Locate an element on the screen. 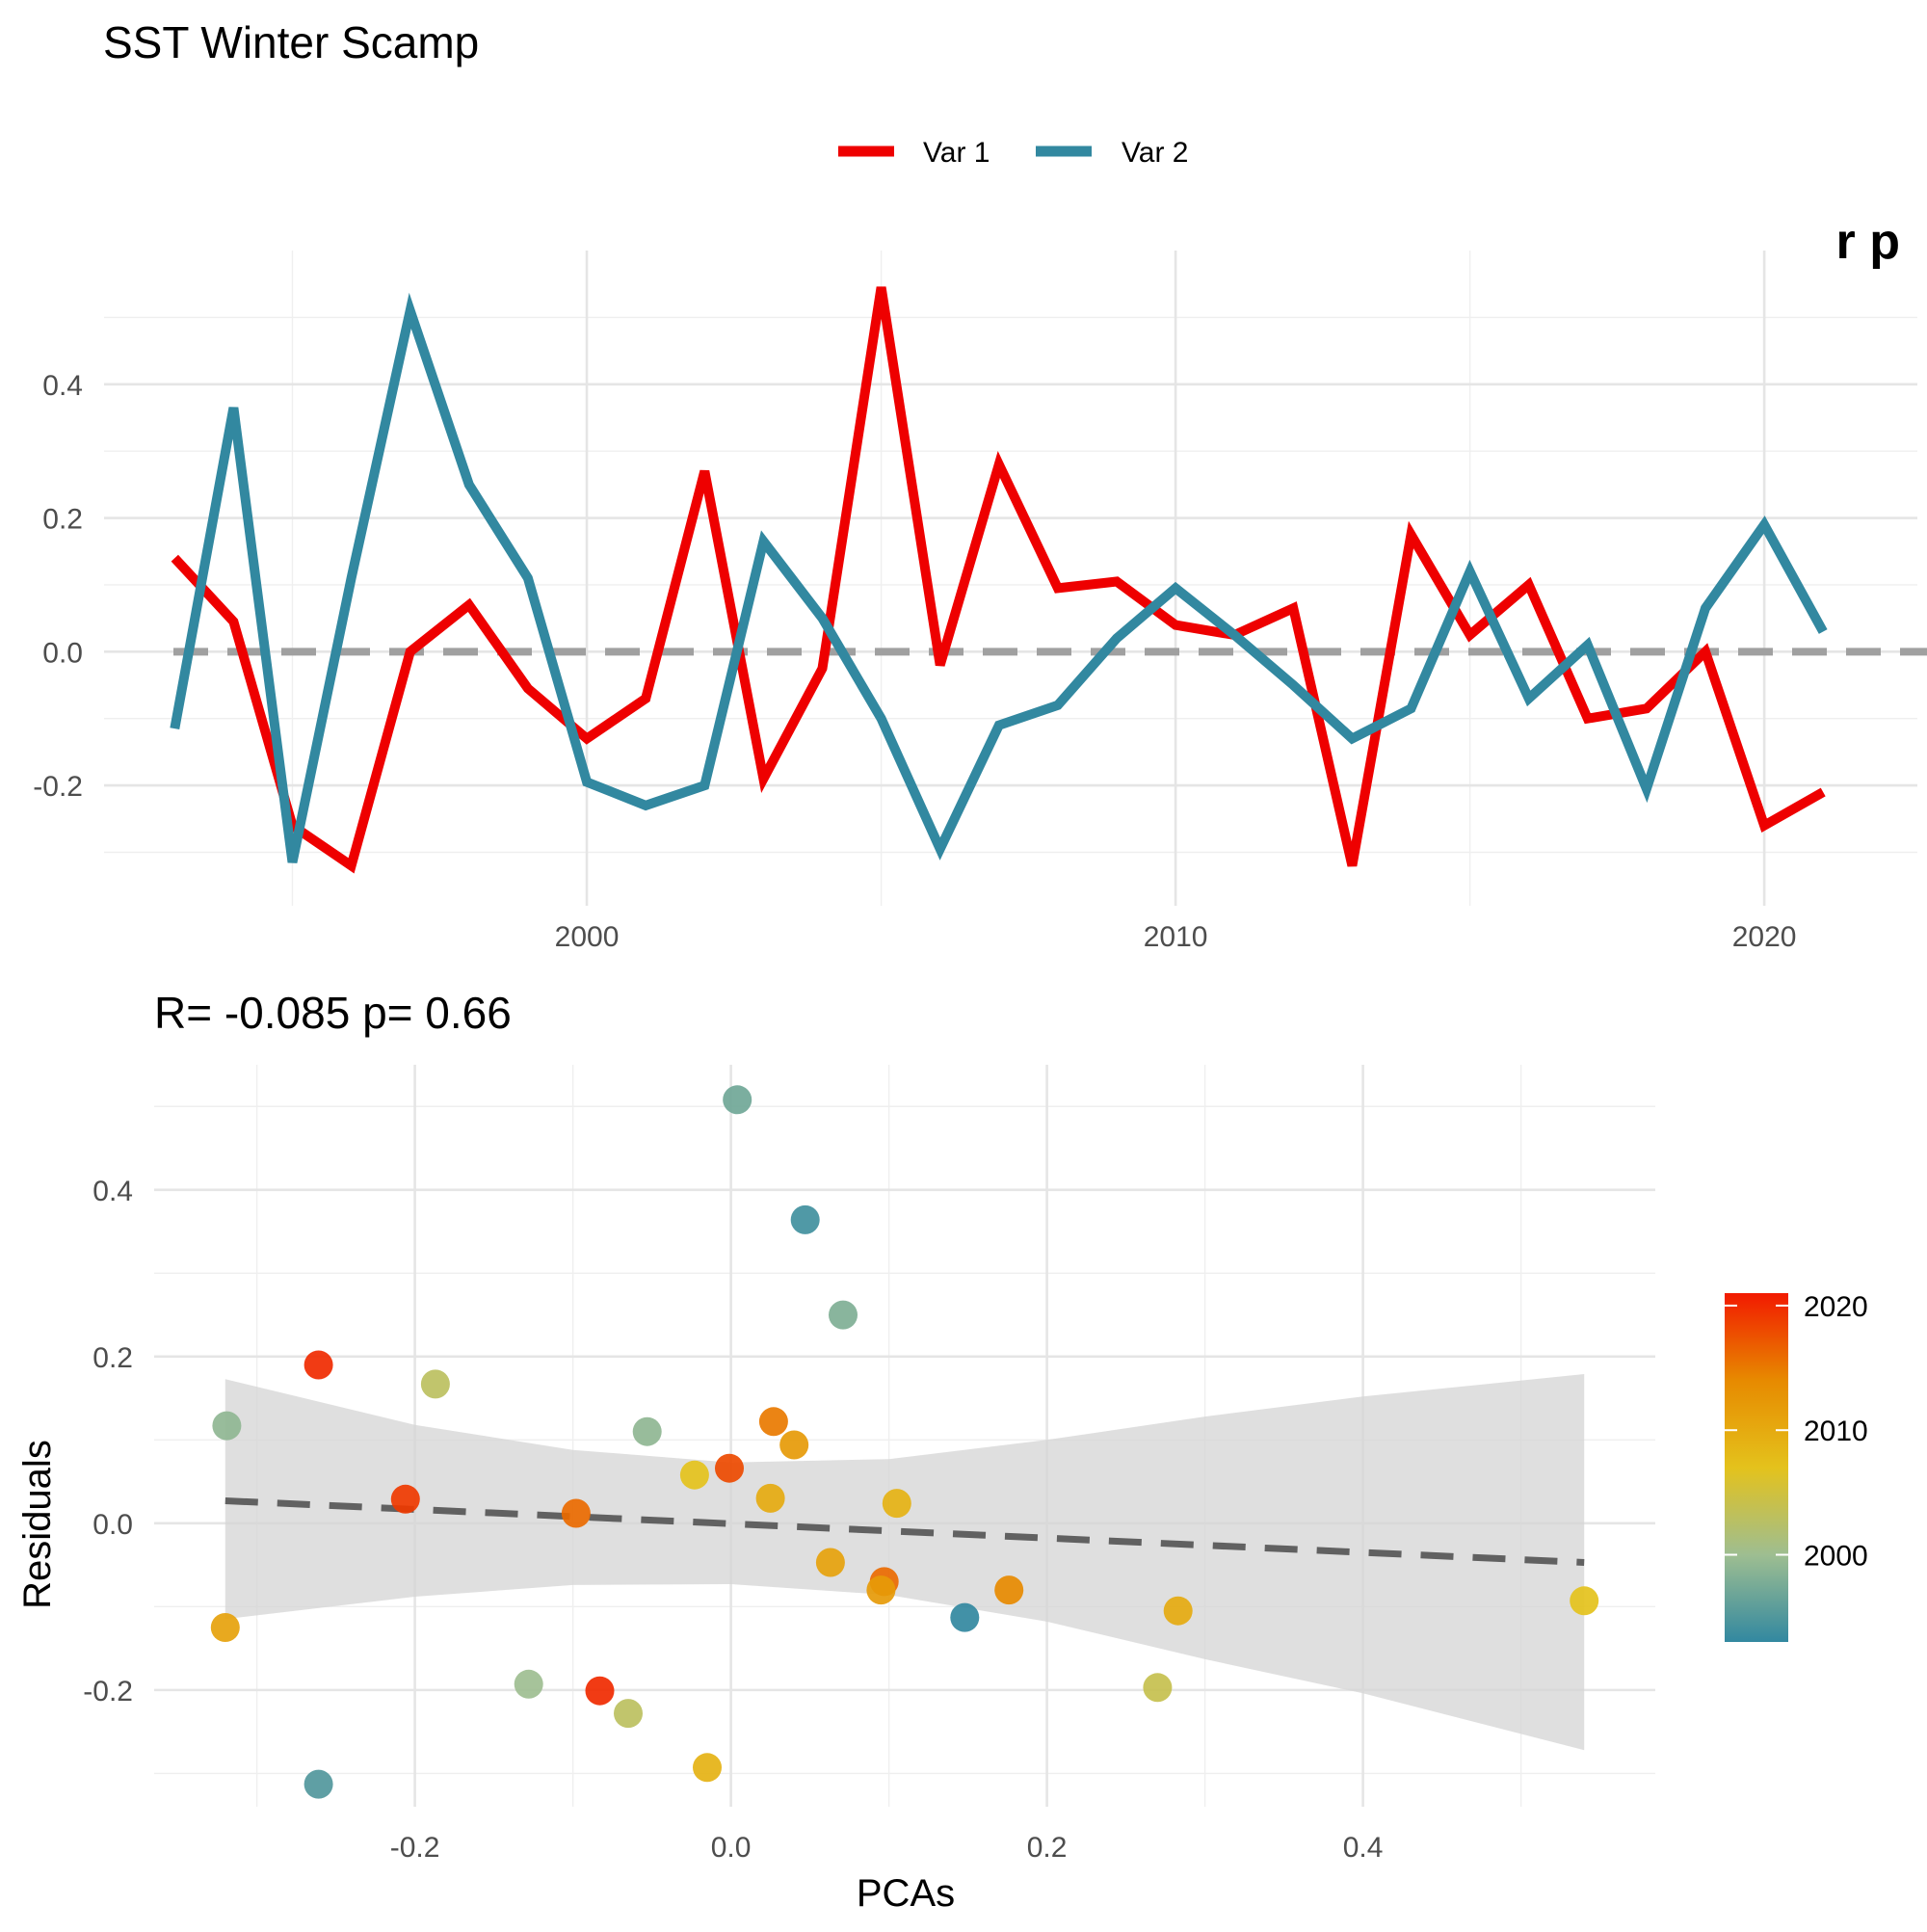  x-axis-title: PCAs is located at coordinates (906, 1893).